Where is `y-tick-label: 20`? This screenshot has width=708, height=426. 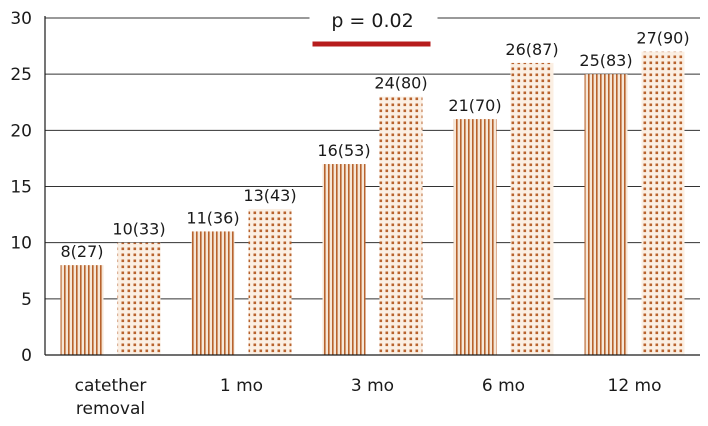
y-tick-label: 20 is located at coordinates (21, 131).